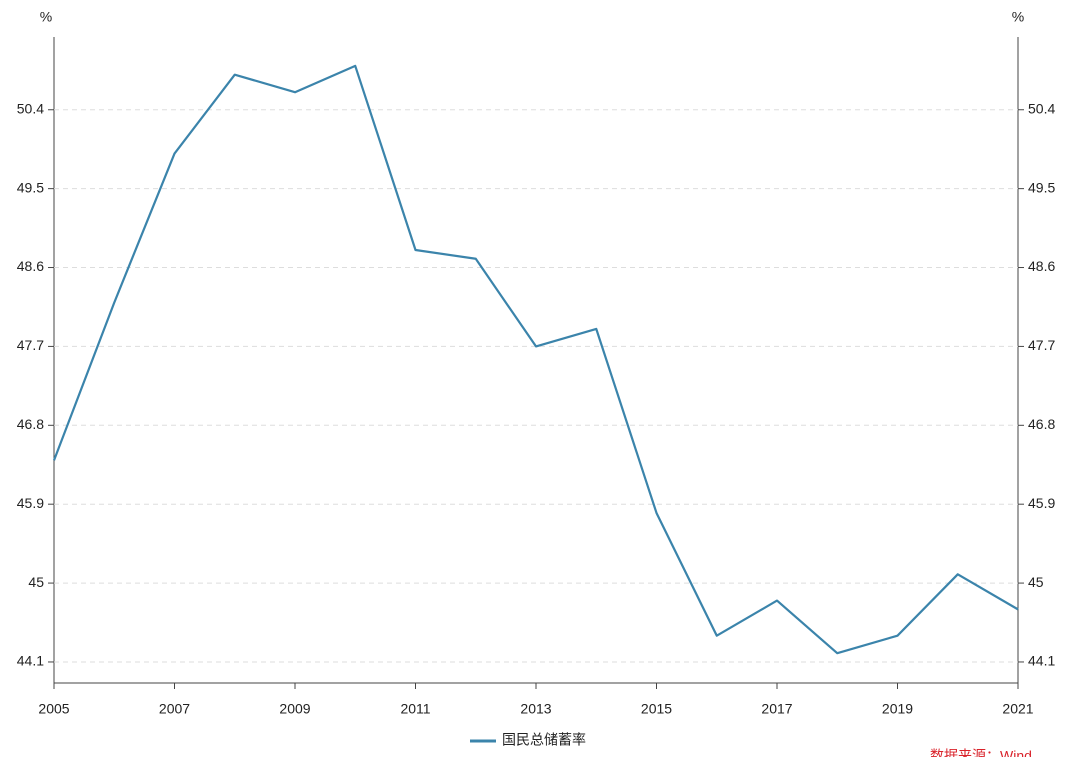  What do you see at coordinates (30, 661) in the screenshot?
I see `y-tick-label: 44.1` at bounding box center [30, 661].